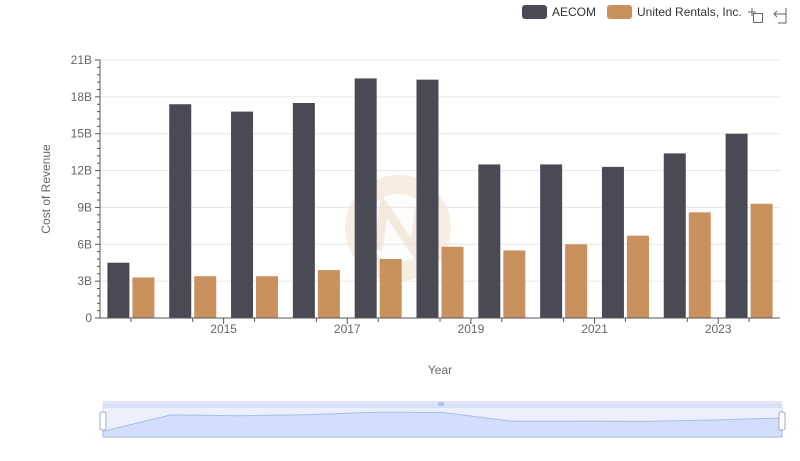 The width and height of the screenshot is (800, 461). What do you see at coordinates (699, 265) in the screenshot?
I see `bar-united-rentals-2023` at bounding box center [699, 265].